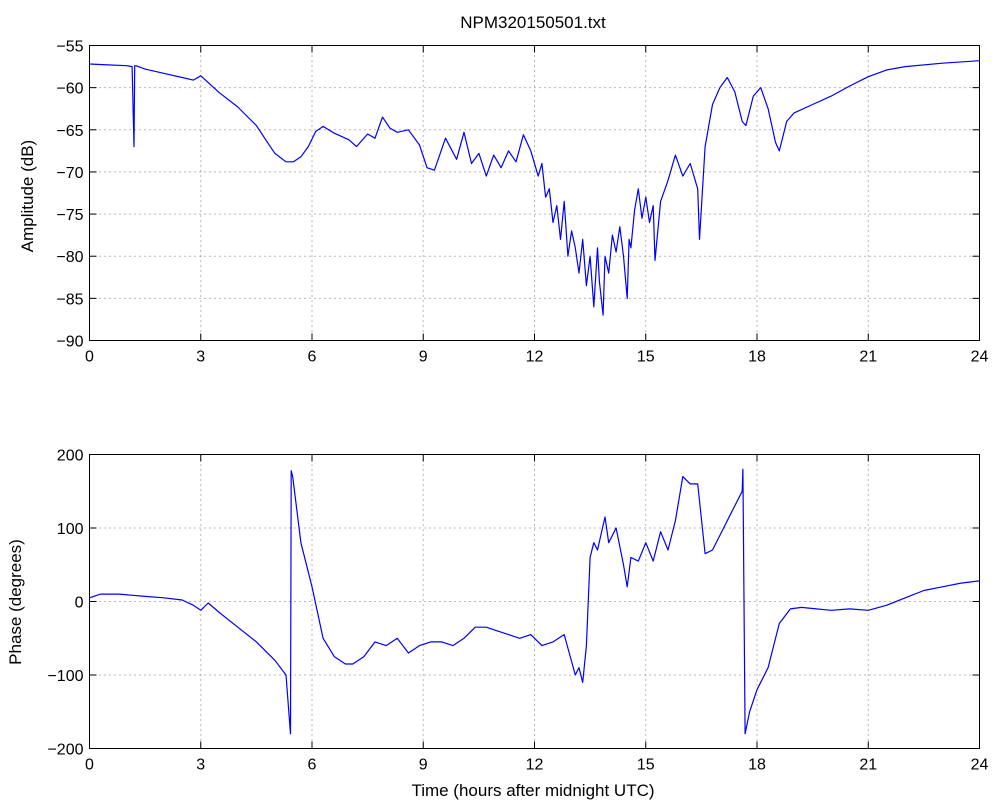 The height and width of the screenshot is (806, 998). What do you see at coordinates (70, 529) in the screenshot?
I see `y-tick-label: 100` at bounding box center [70, 529].